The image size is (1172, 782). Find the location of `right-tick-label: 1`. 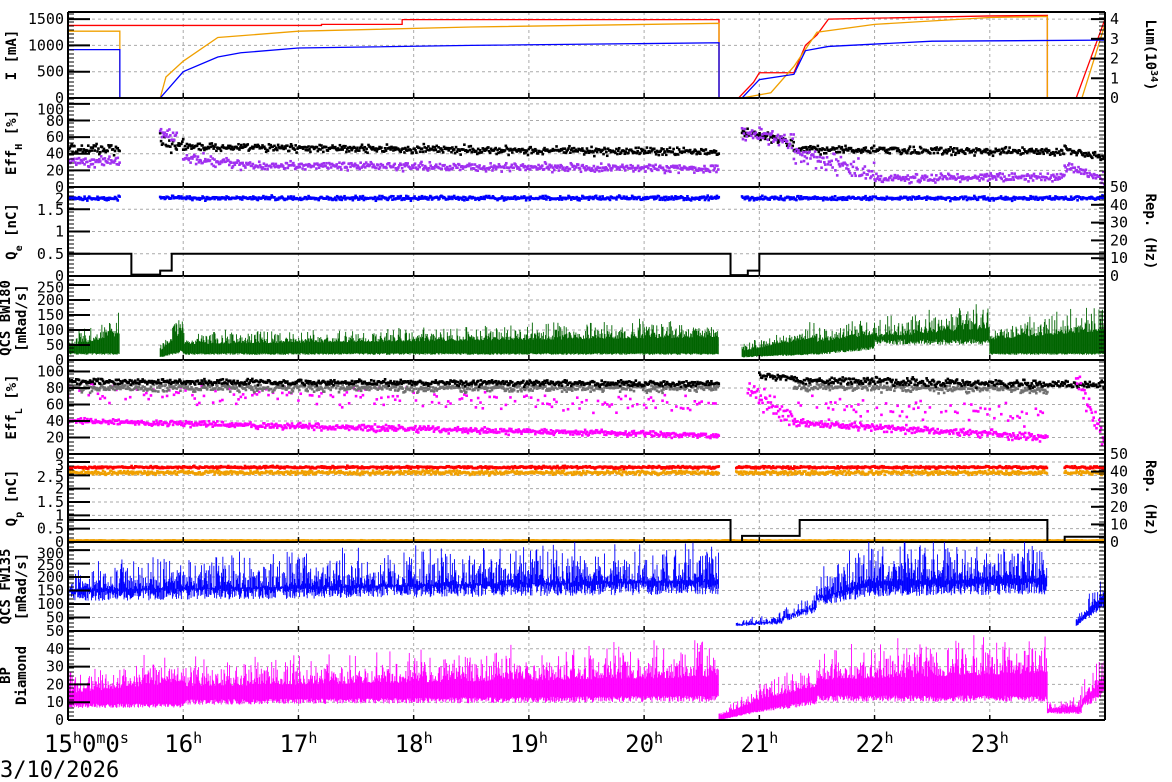

right-tick-label: 1 is located at coordinates (1114, 78).